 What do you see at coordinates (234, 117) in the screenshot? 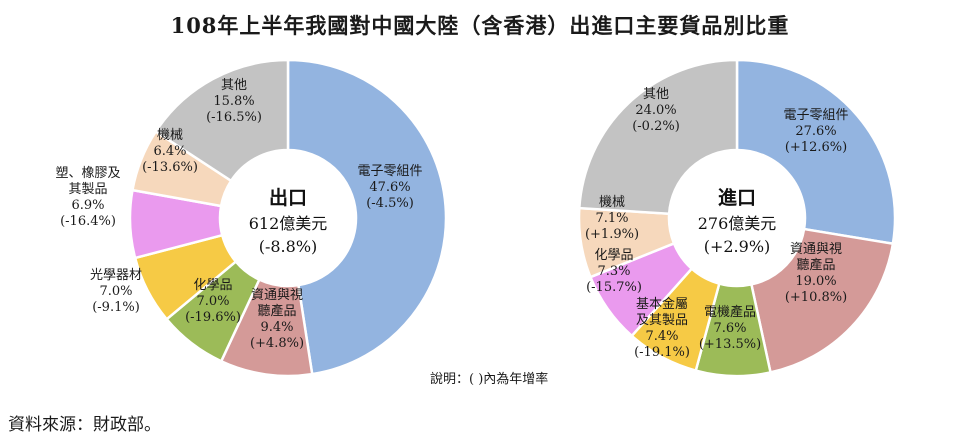
I see `slice-label: (-16.5%)` at bounding box center [234, 117].